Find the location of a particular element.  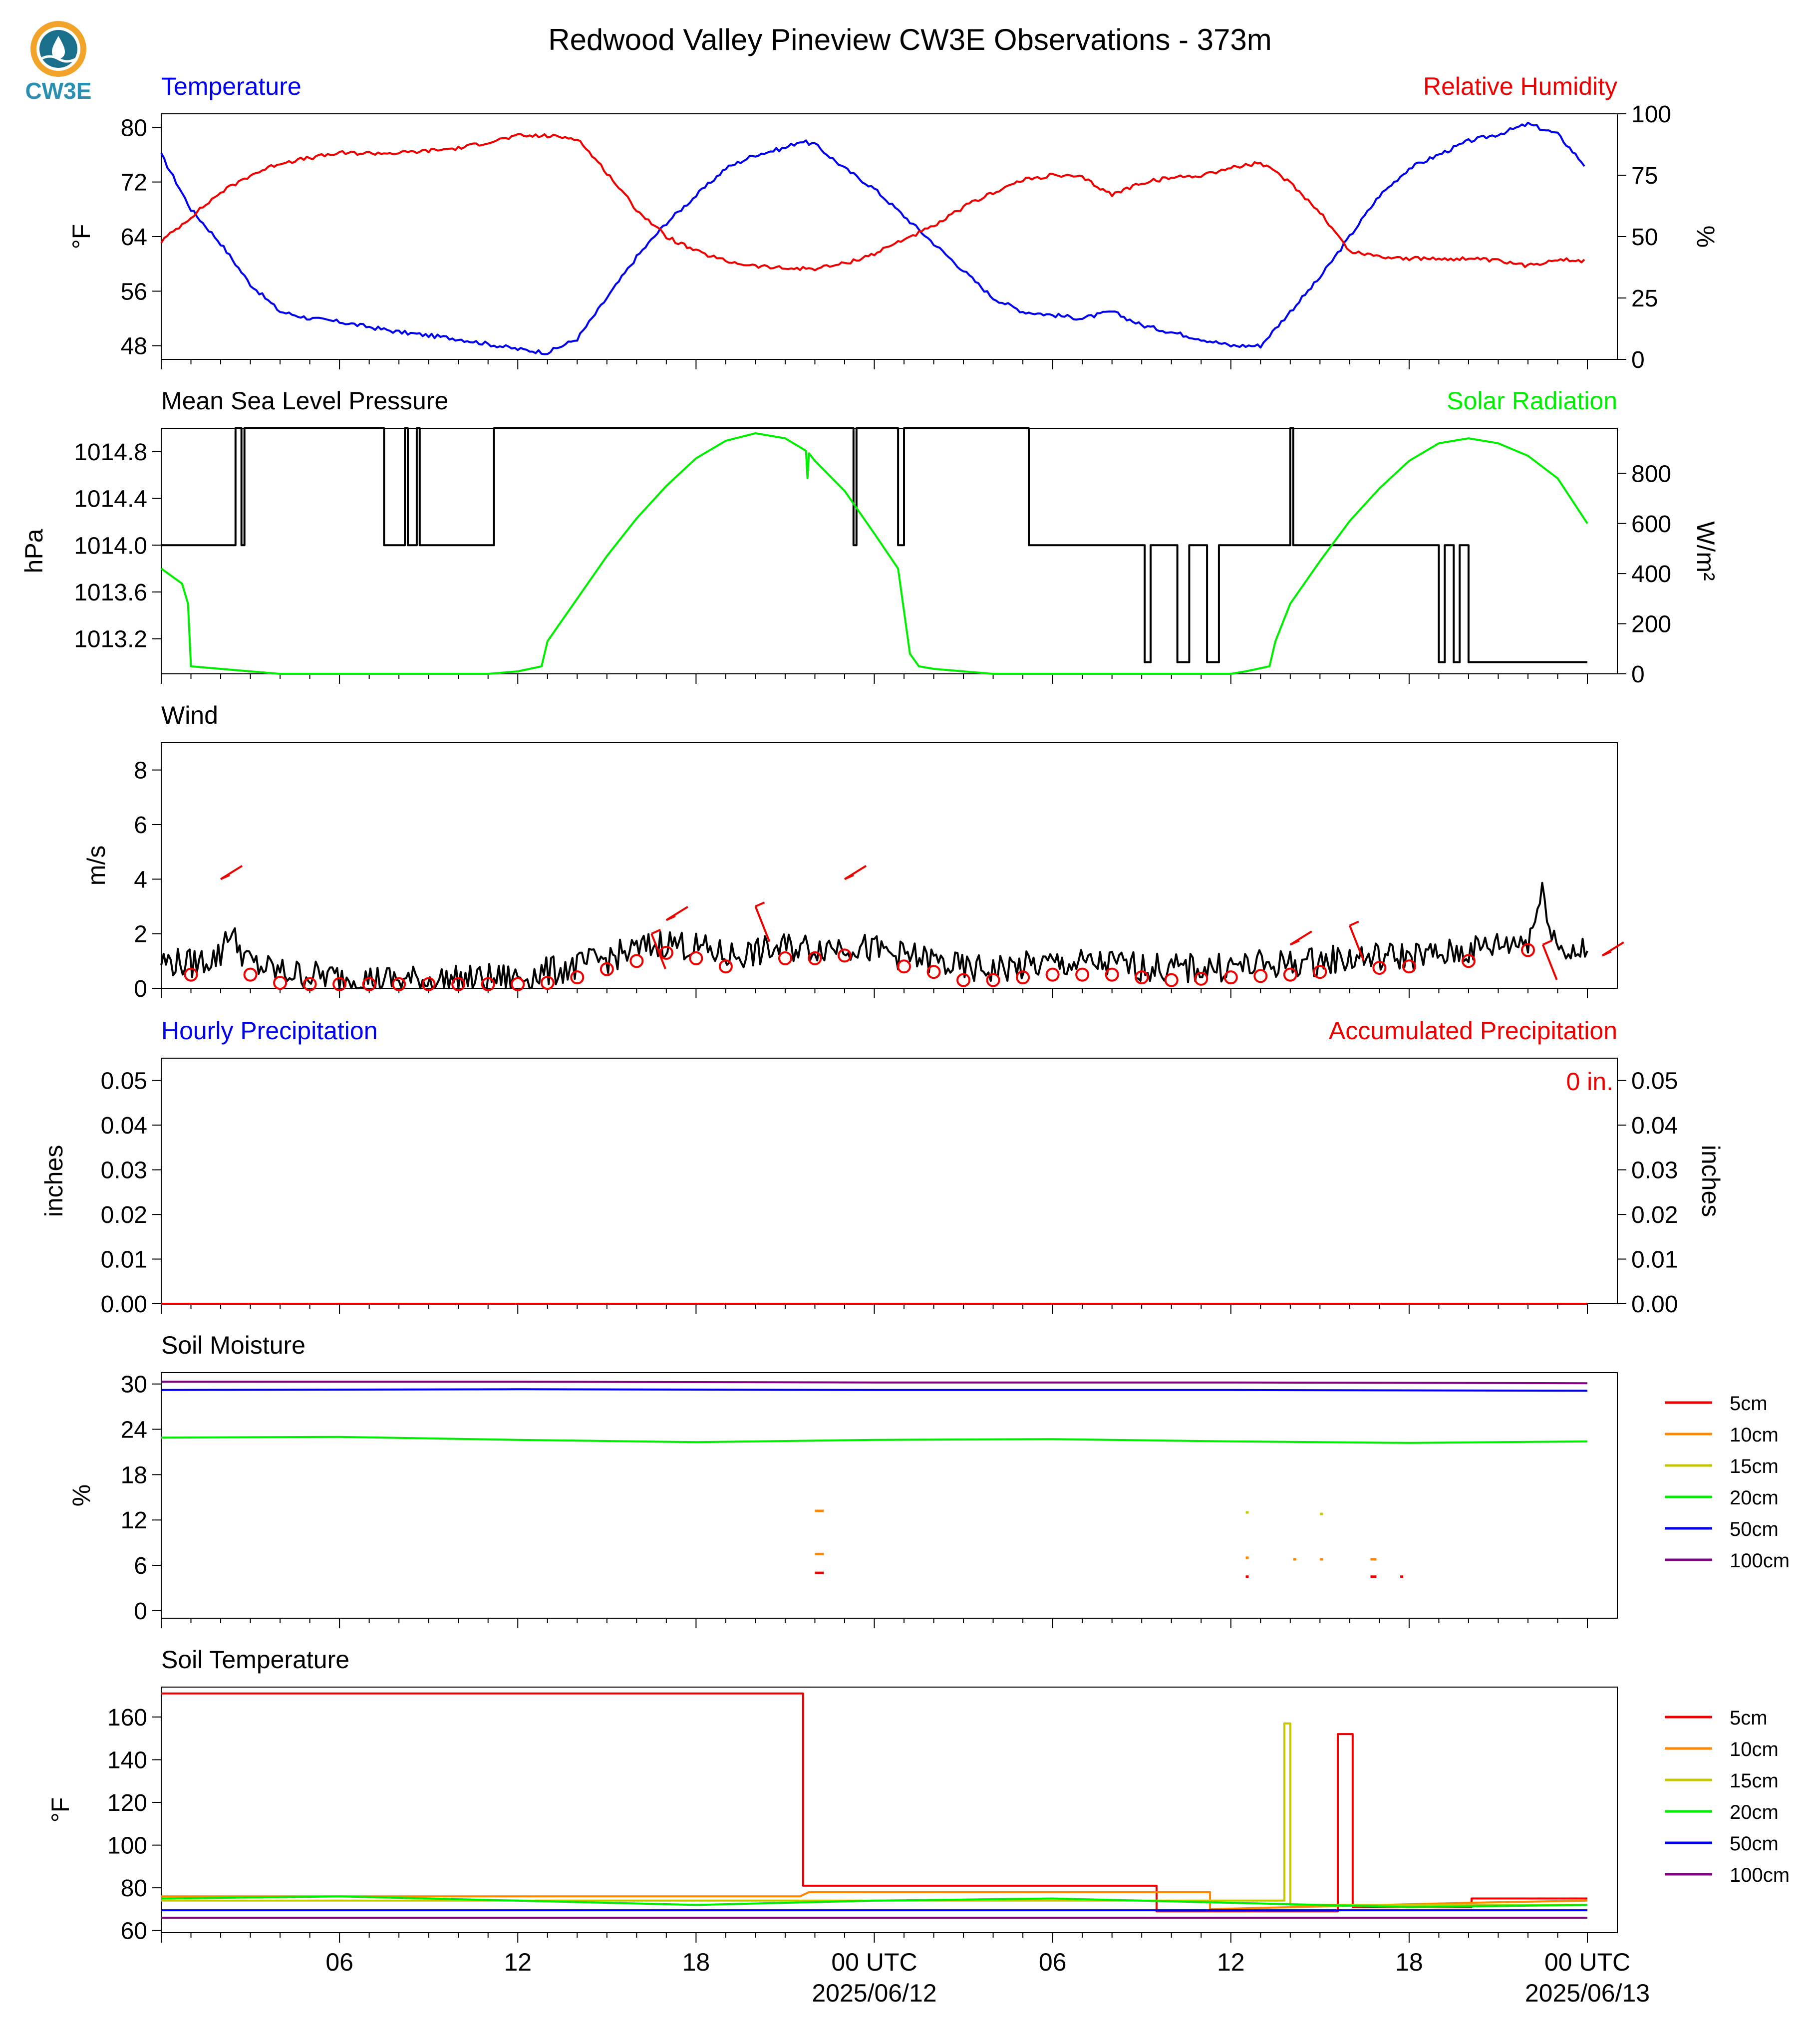

series-line-temp is located at coordinates (872, 238).